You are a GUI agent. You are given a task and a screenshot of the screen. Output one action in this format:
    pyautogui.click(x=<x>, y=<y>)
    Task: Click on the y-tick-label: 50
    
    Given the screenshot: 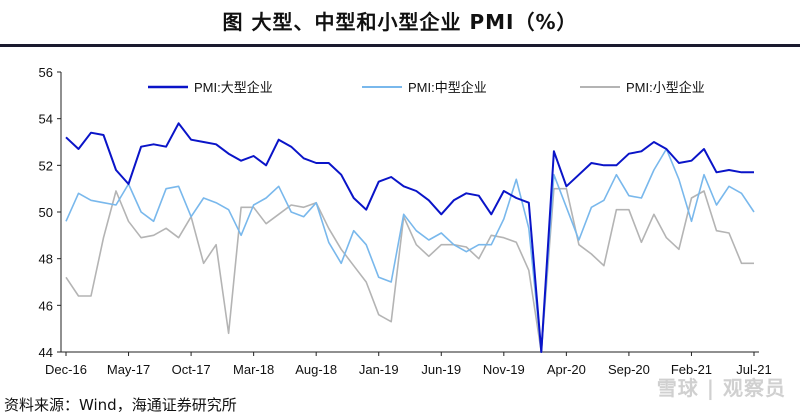 What is the action you would take?
    pyautogui.click(x=46, y=212)
    